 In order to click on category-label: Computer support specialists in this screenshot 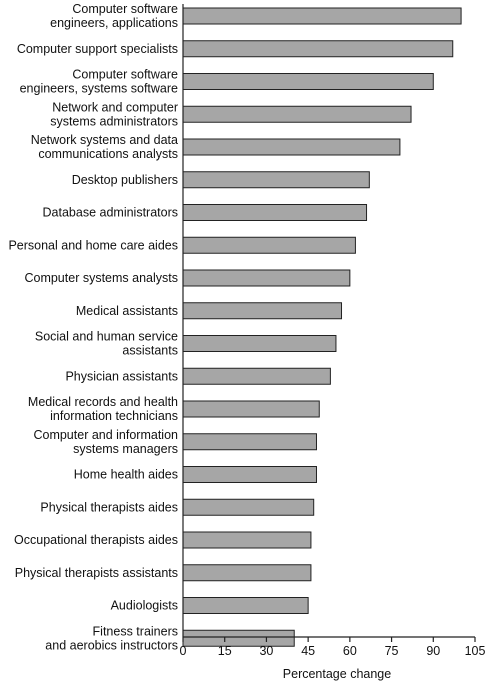, I will do `click(97, 49)`.